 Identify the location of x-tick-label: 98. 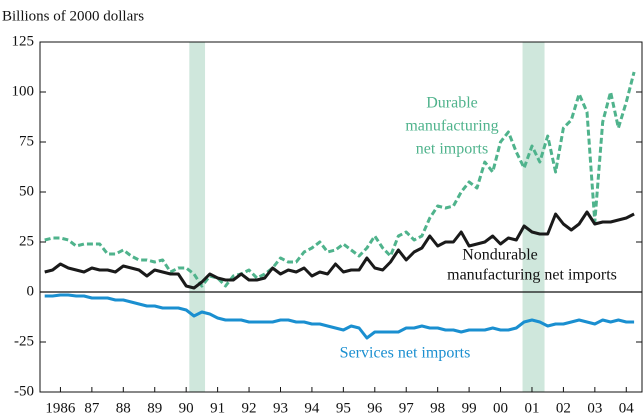
(437, 408).